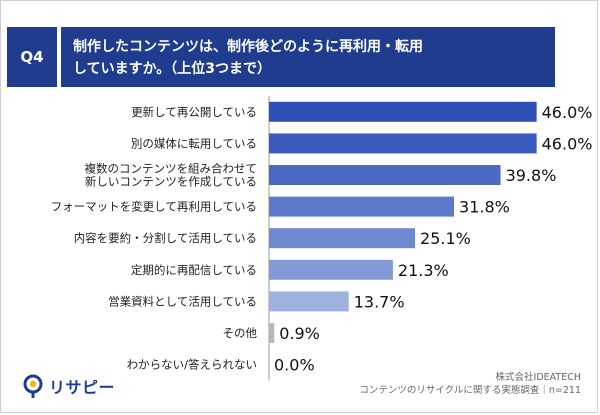  Describe the element at coordinates (171, 175) in the screenshot. I see `category-label: 複数のコンテンツを組み合わせて新しいコンテンツを作成している` at that location.